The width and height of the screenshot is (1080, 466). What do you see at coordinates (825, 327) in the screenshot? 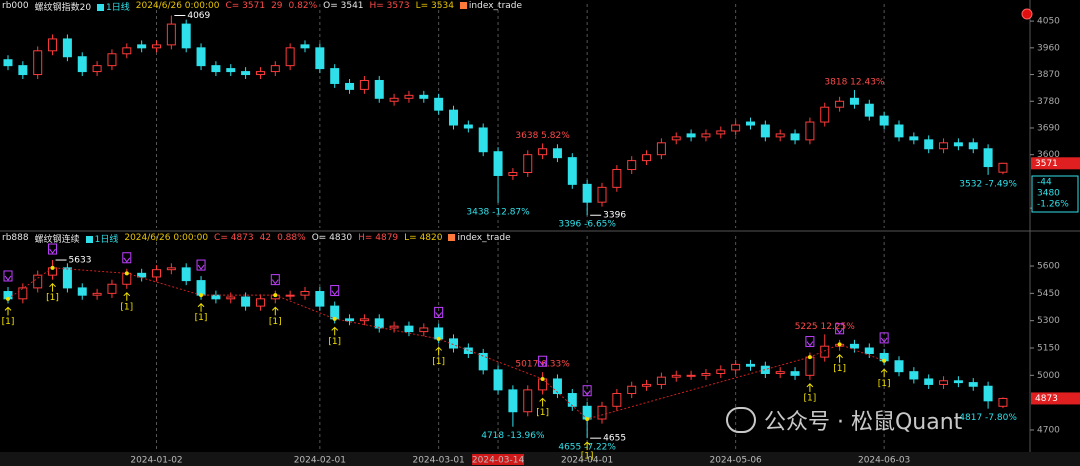
I see `extreme-label: 5225 12.25%` at bounding box center [825, 327].